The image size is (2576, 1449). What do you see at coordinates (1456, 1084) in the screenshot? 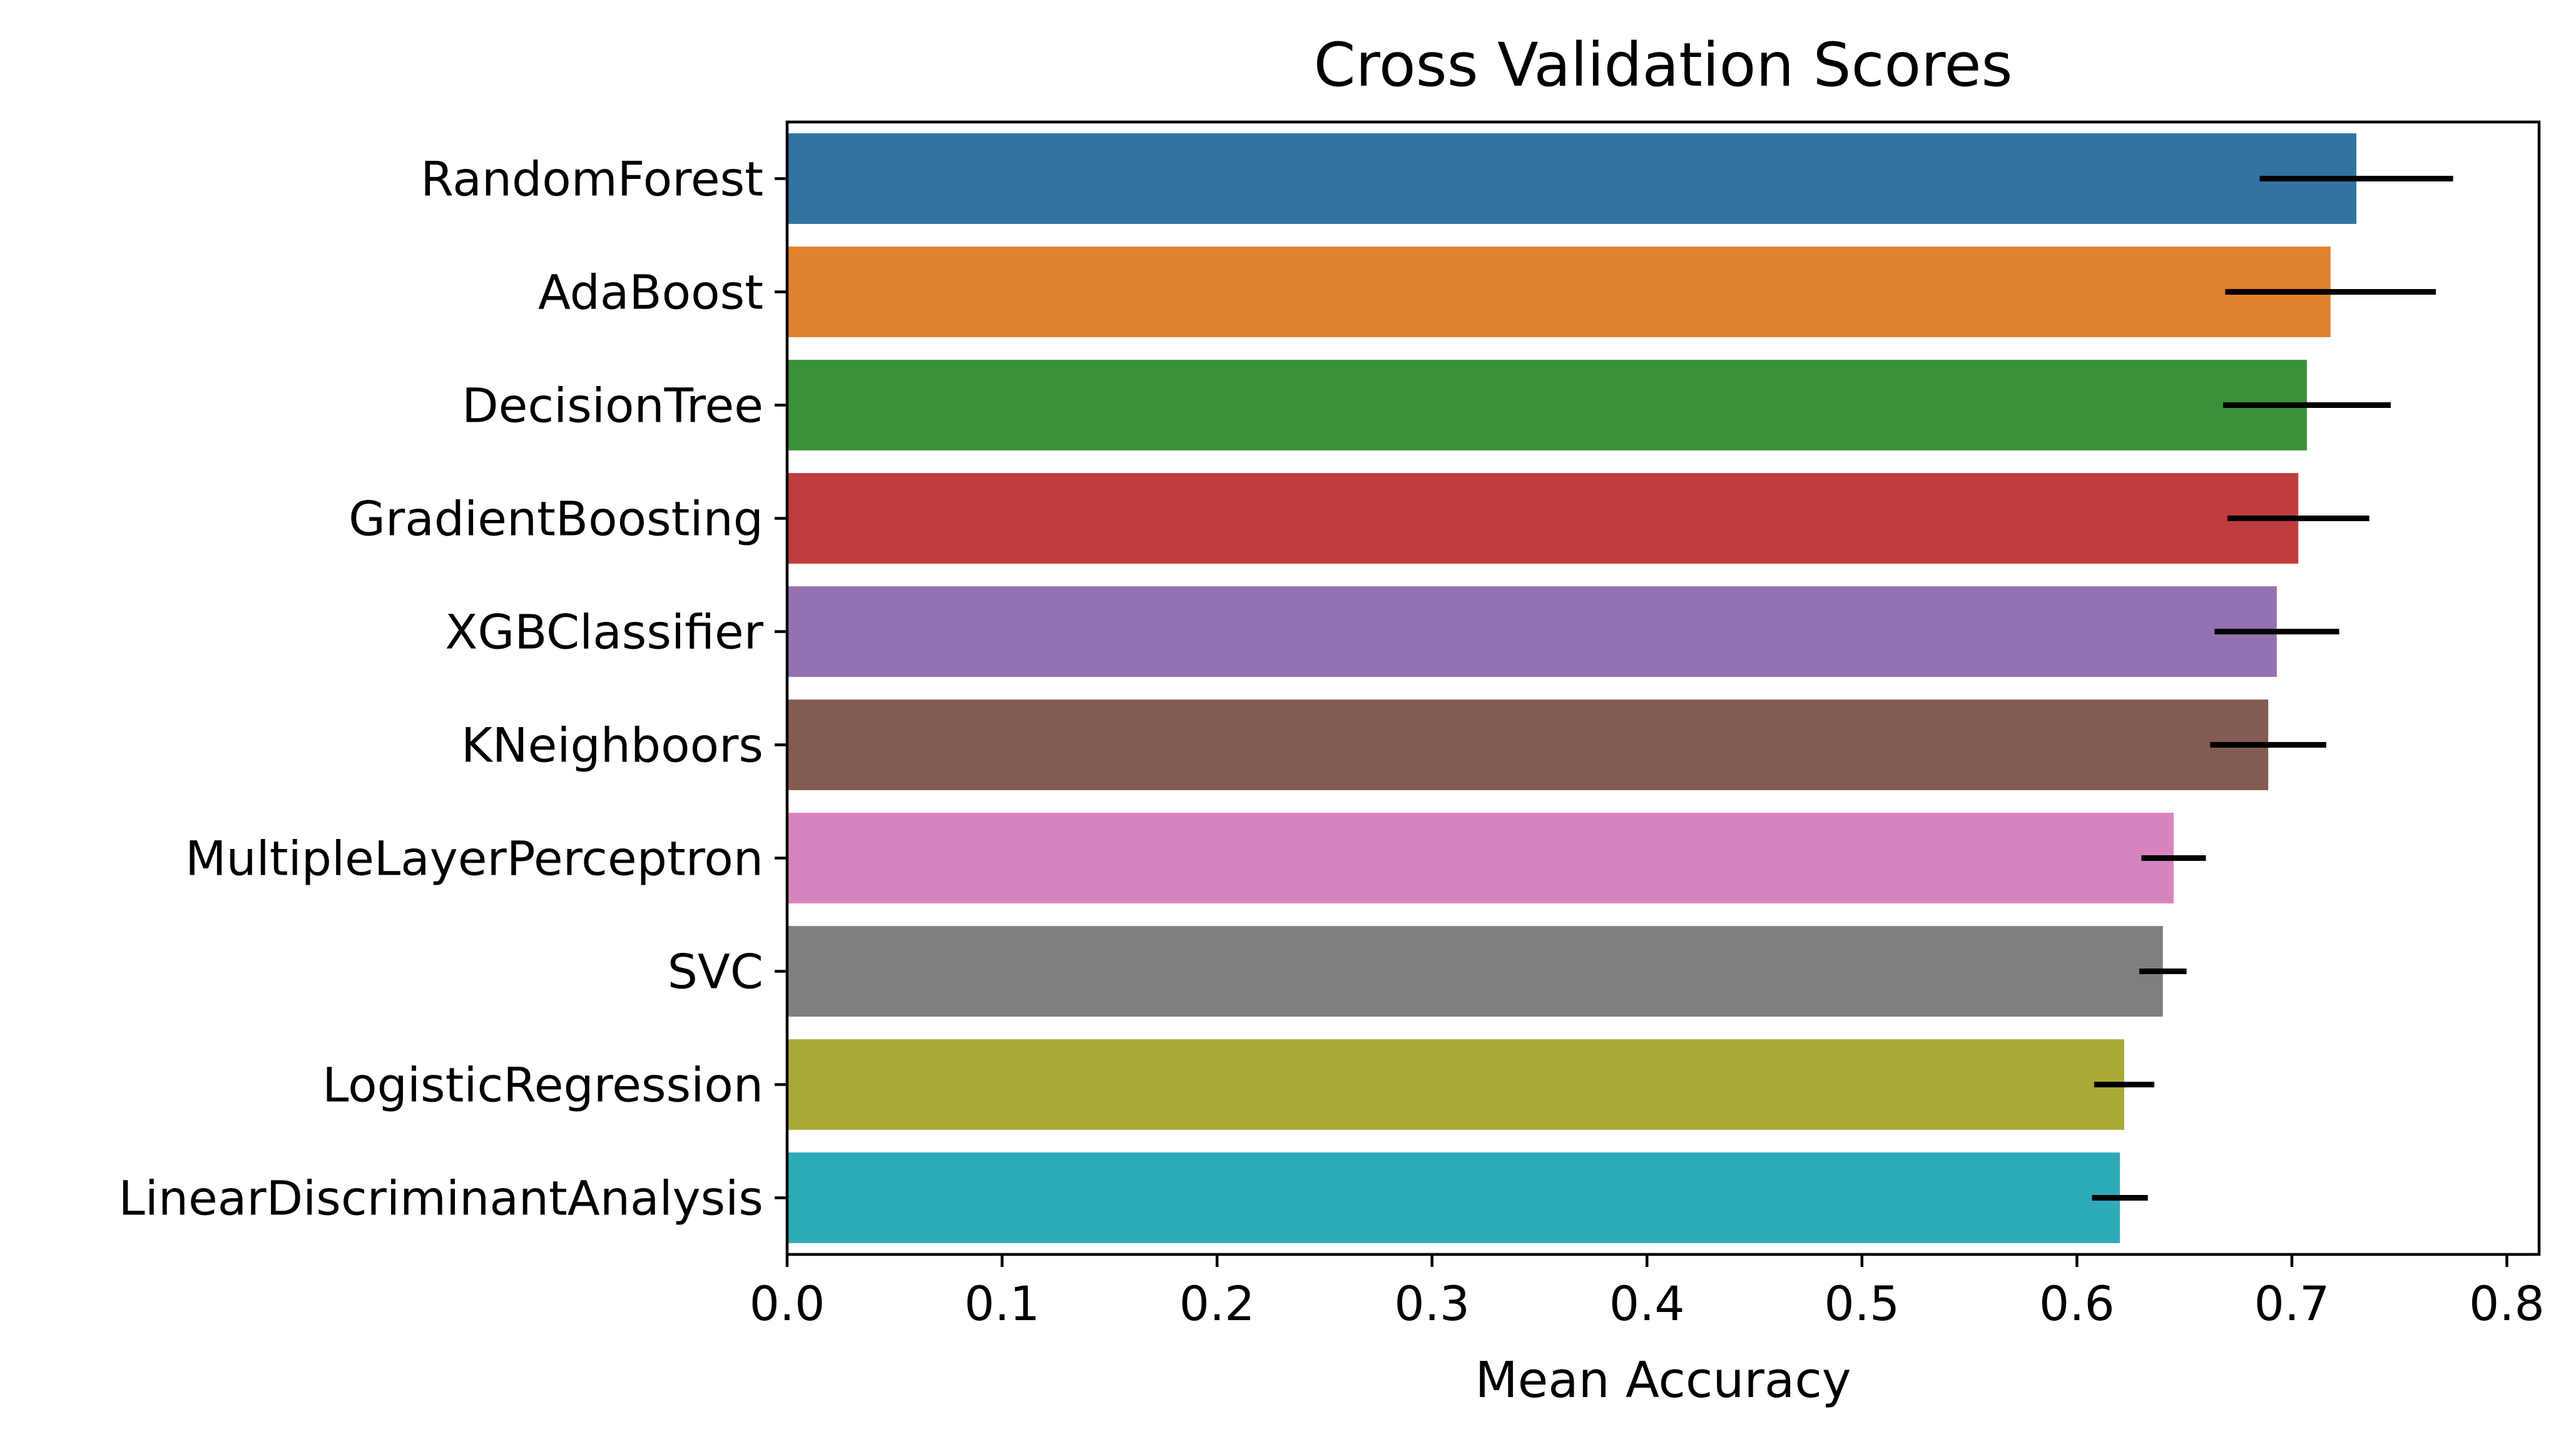
I see `bar-logisticregression` at bounding box center [1456, 1084].